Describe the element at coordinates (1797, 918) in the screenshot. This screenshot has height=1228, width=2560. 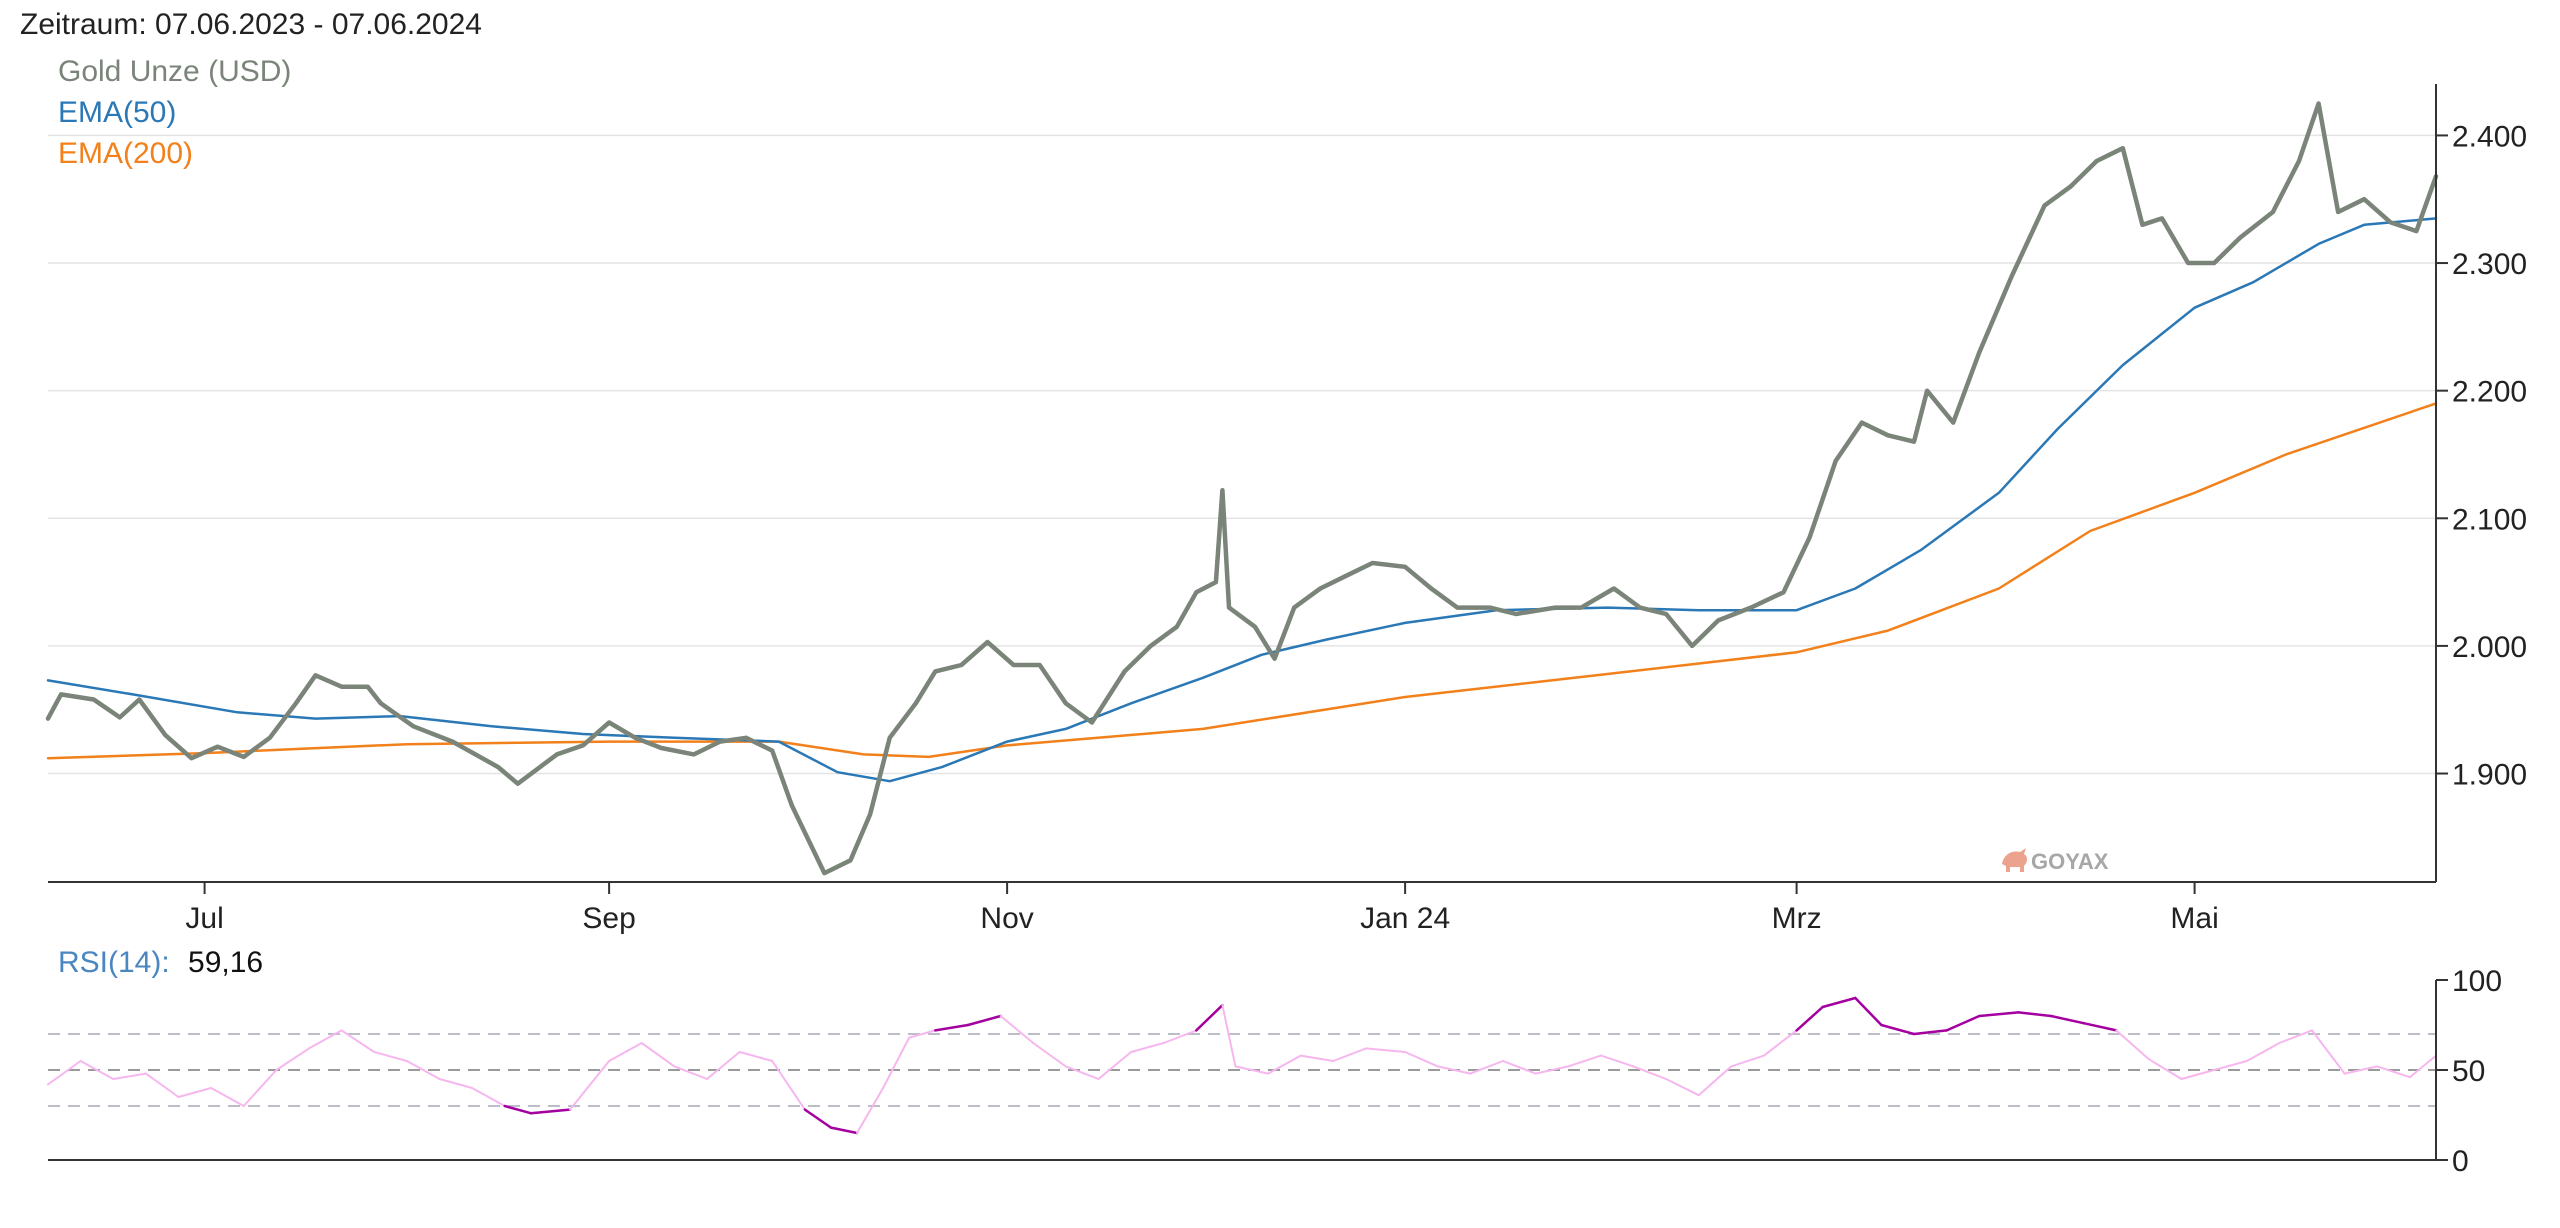
I see `x-tick-label-4: Mrz` at that location.